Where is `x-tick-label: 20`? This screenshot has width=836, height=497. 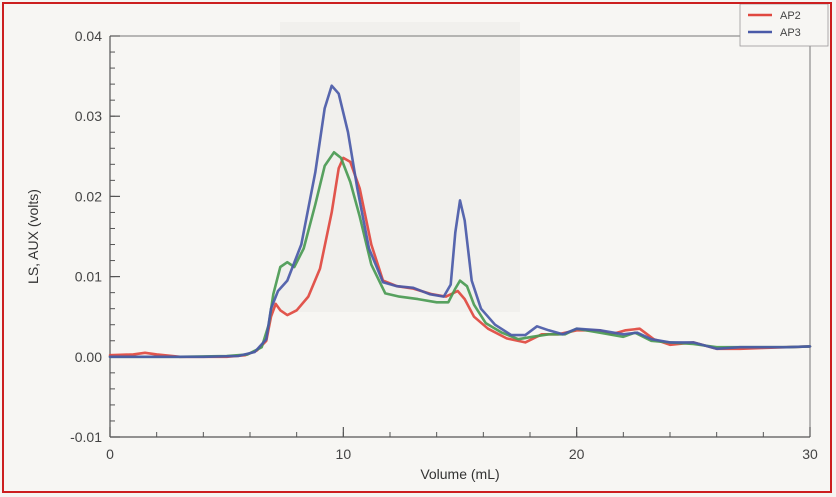 x-tick-label: 20 is located at coordinates (577, 454).